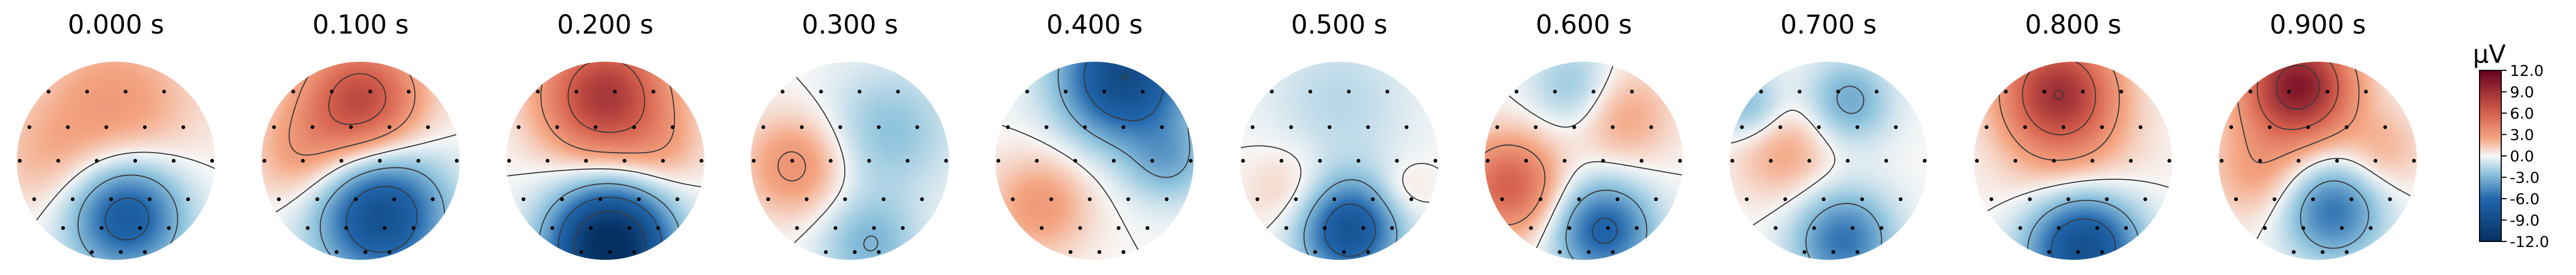 This screenshot has width=2576, height=275. What do you see at coordinates (1094, 25) in the screenshot?
I see `topomap-title: 0.400 s` at bounding box center [1094, 25].